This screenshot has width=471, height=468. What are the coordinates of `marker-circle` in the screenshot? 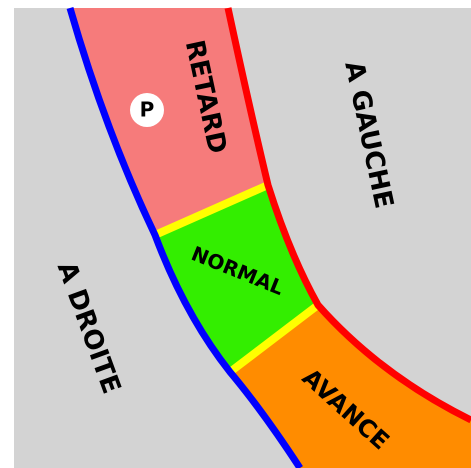 It's located at (147, 110).